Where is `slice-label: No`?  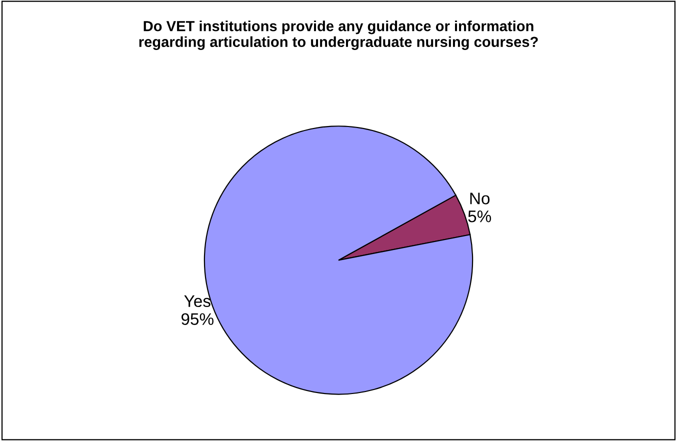 slice-label: No is located at coordinates (480, 198).